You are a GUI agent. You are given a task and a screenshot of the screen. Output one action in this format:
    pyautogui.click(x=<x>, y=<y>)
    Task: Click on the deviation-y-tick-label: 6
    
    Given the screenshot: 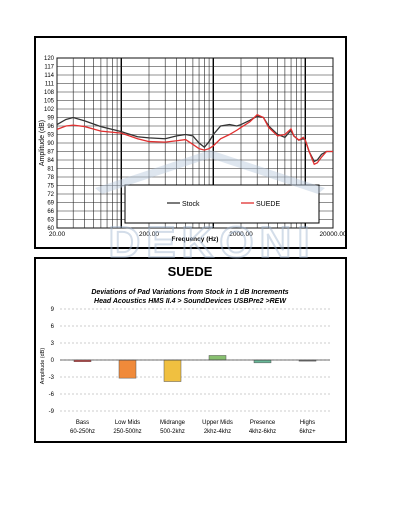 What is the action you would take?
    pyautogui.click(x=53, y=327)
    